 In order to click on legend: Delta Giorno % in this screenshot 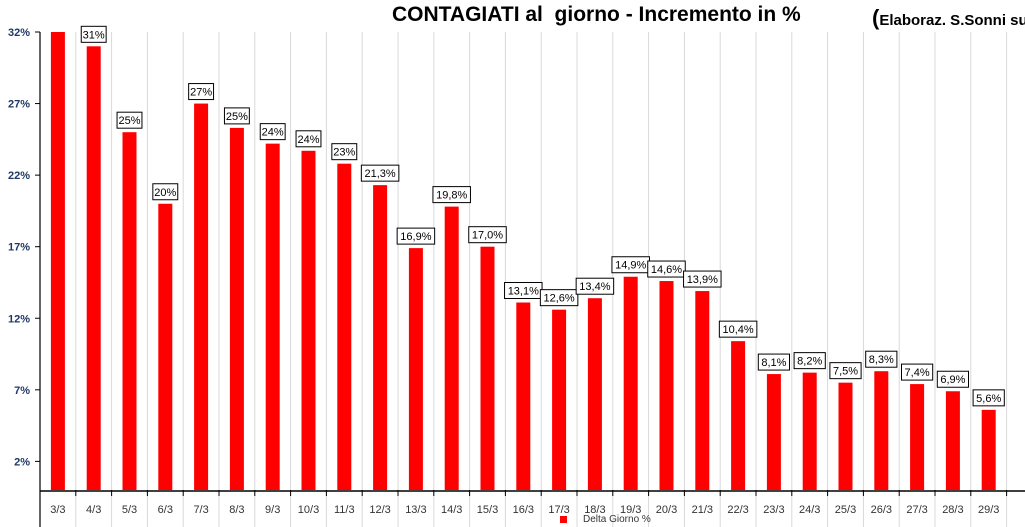, I will do `click(605, 519)`.